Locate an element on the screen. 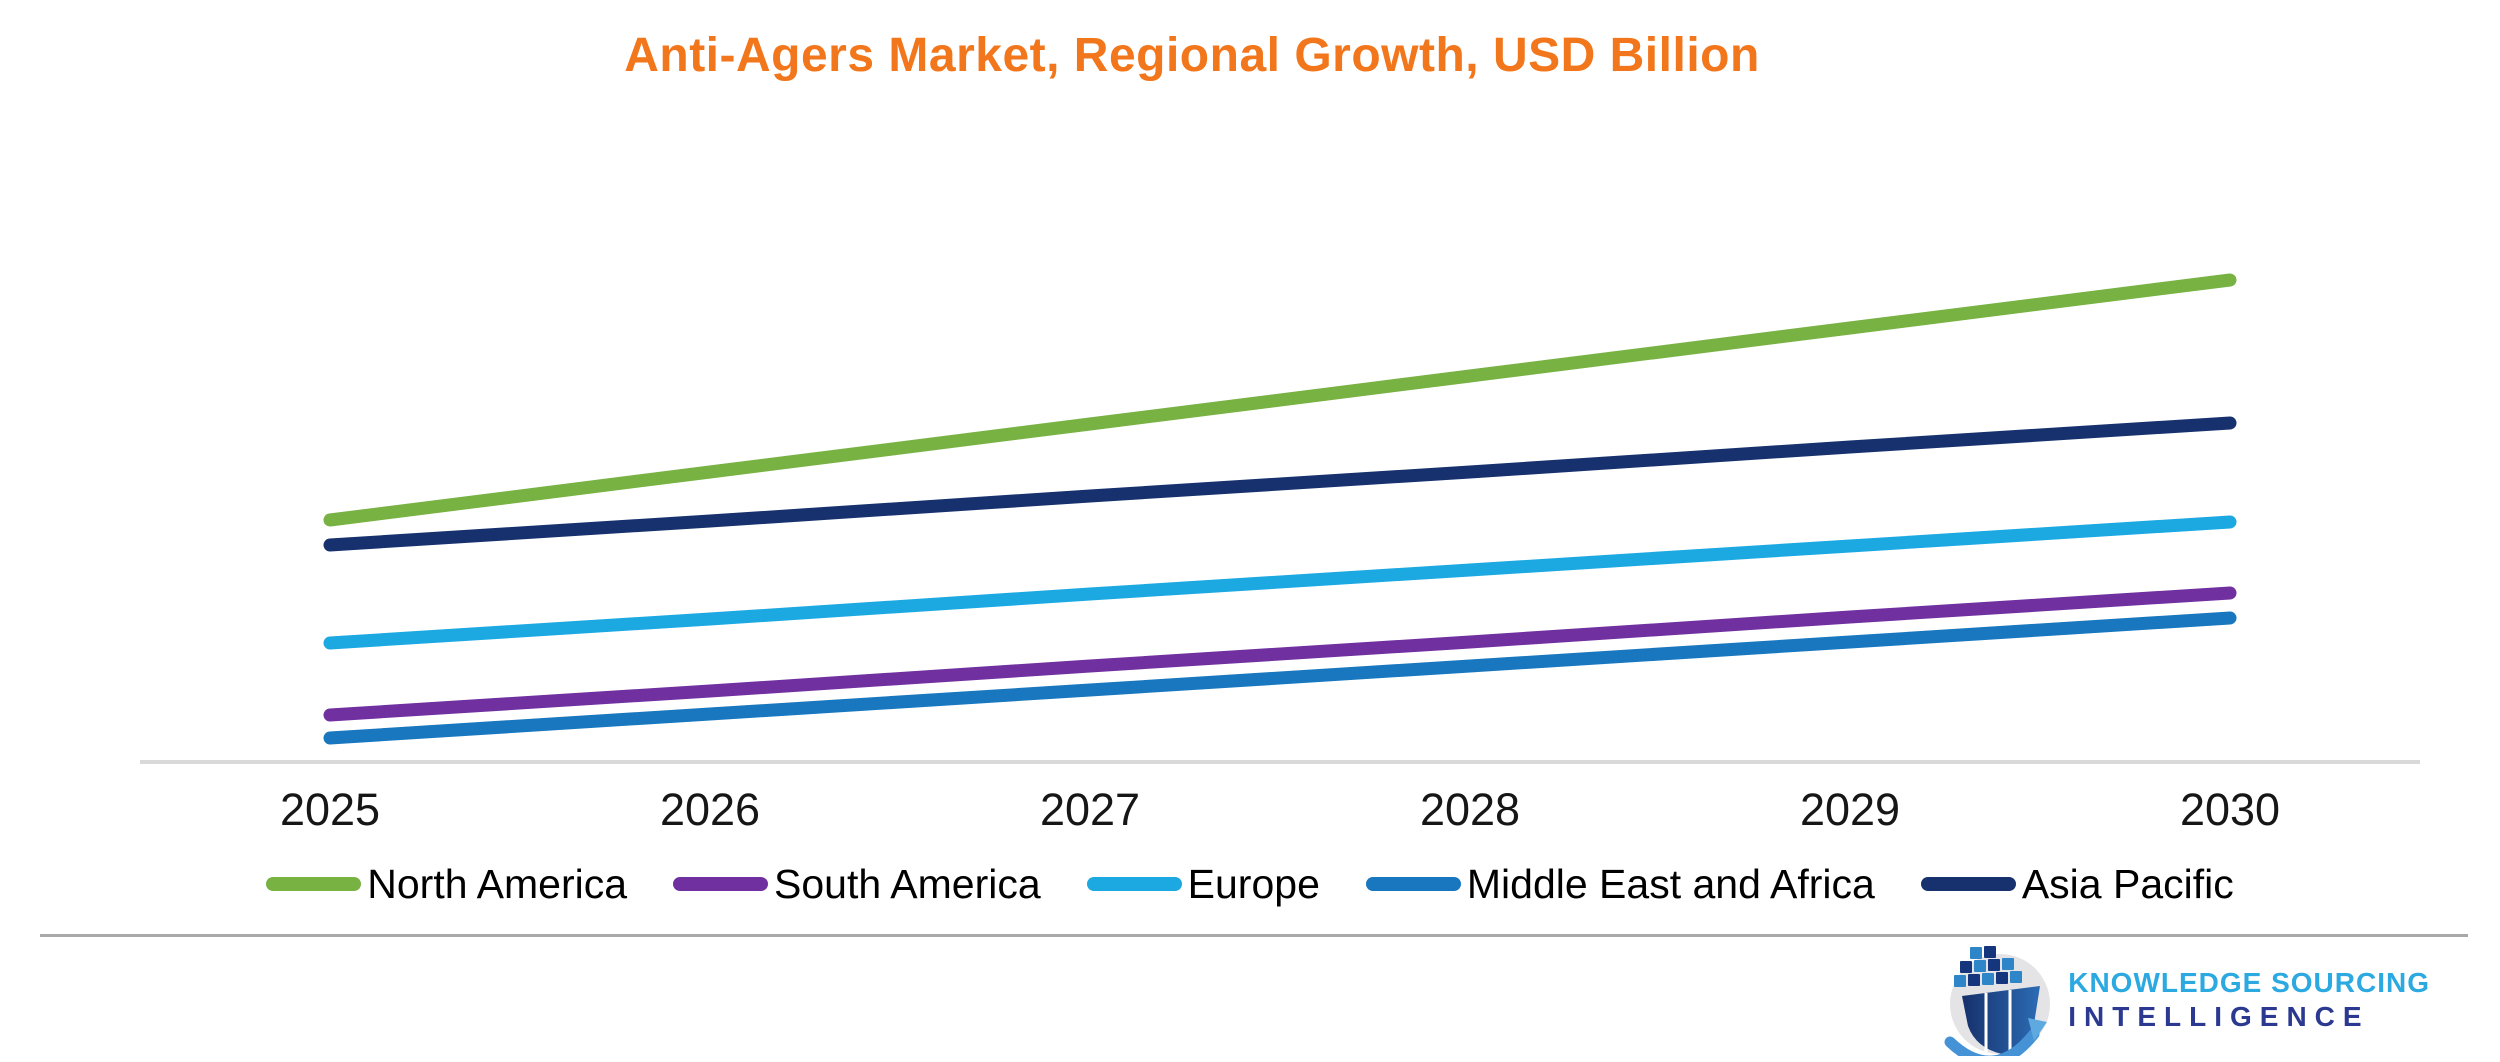 The image size is (2500, 1062). legend-item-middle-east-and-africa: Middle East and Africa is located at coordinates (1620, 884).